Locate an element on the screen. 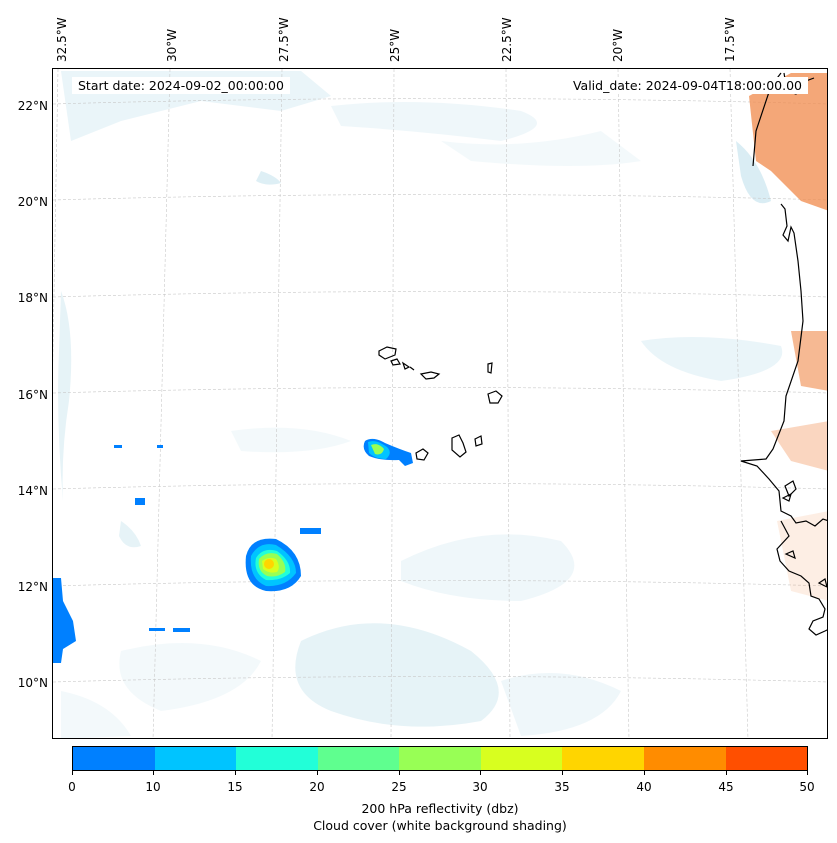 The width and height of the screenshot is (837, 843). lat-label-12n: 12°N is located at coordinates (32, 587).